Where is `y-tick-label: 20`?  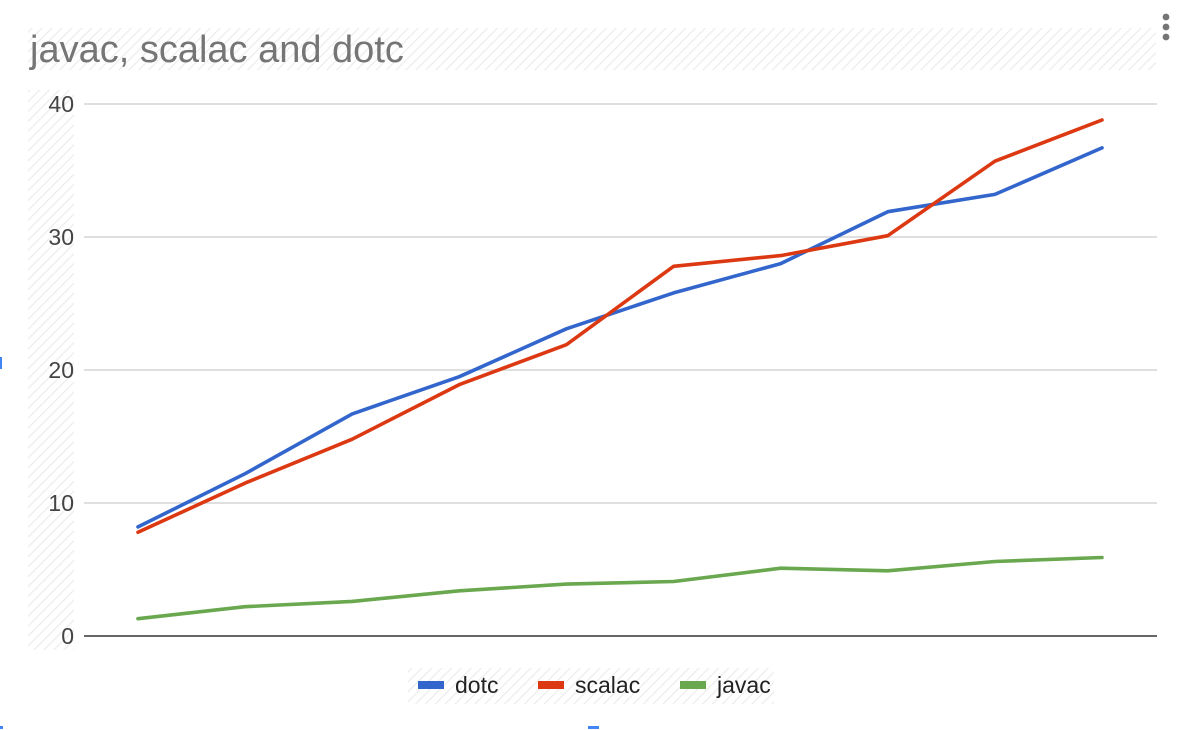
y-tick-label: 20 is located at coordinates (61, 370).